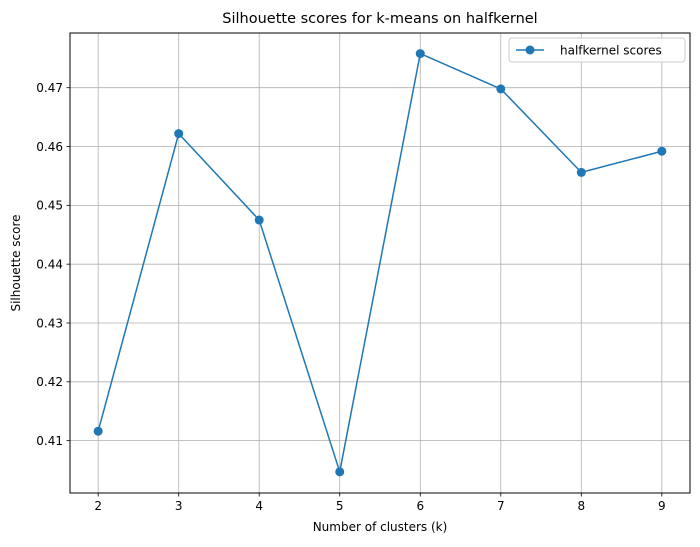 This screenshot has height=547, width=700. I want to click on legend-frame, so click(597, 50).